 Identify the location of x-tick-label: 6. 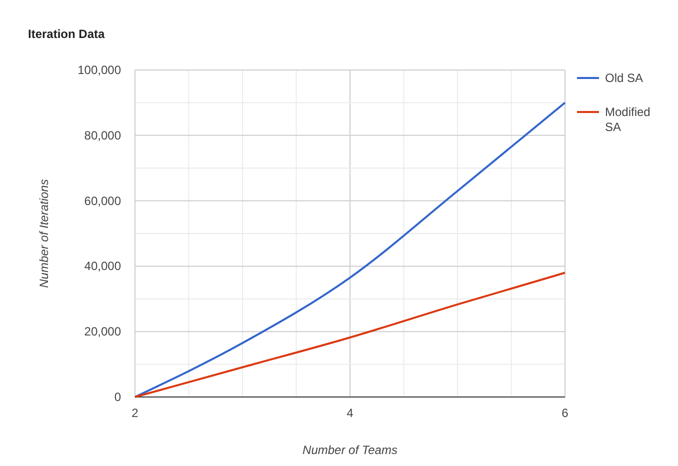
(565, 413).